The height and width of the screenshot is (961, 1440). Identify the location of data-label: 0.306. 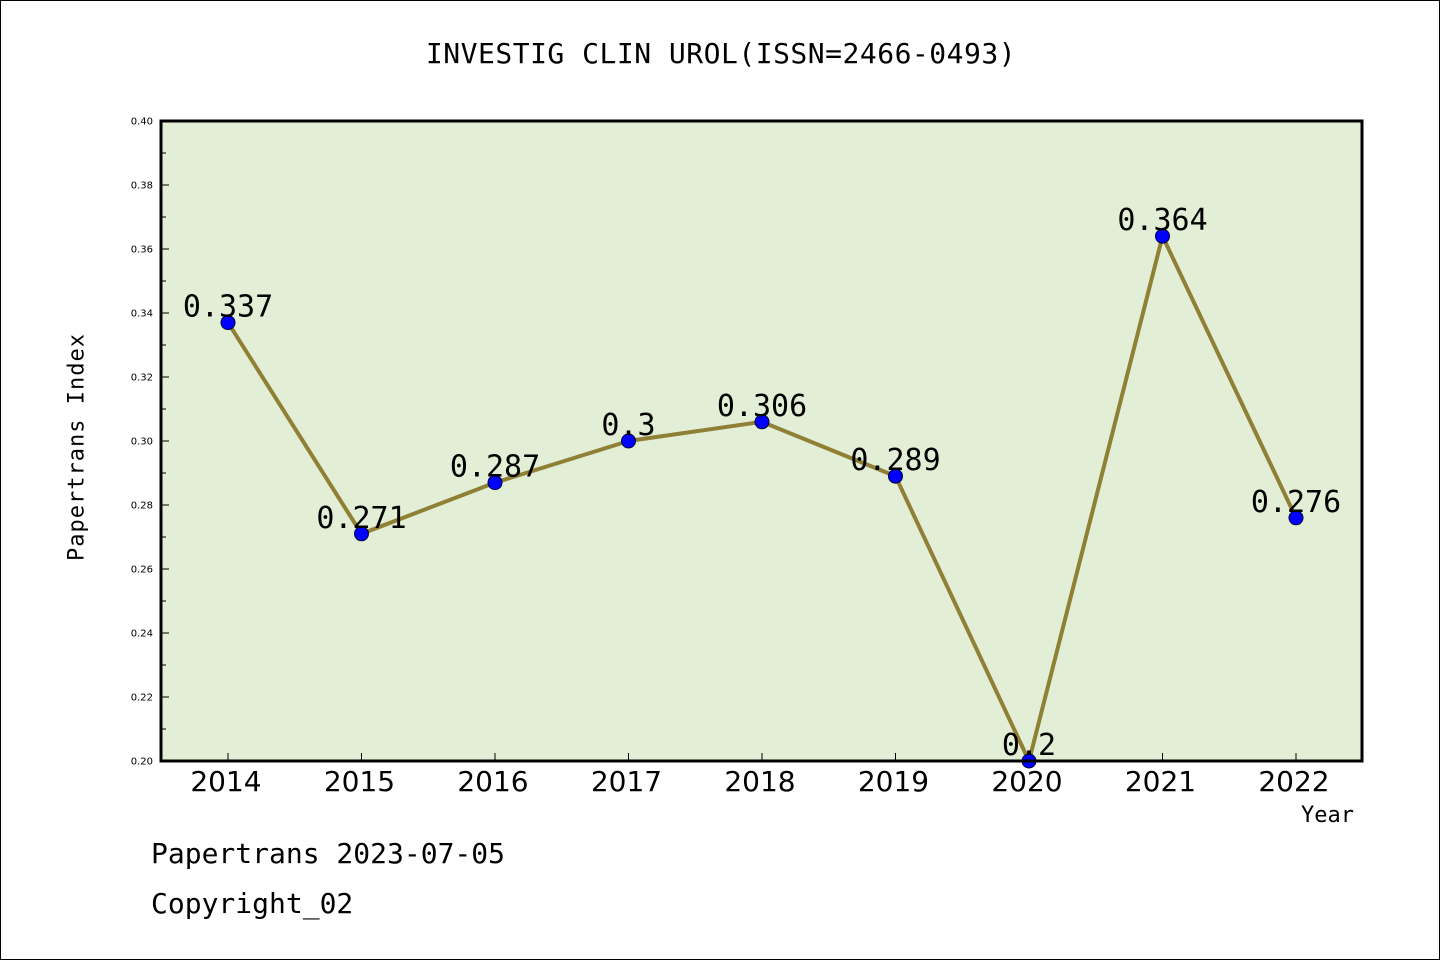
(762, 406).